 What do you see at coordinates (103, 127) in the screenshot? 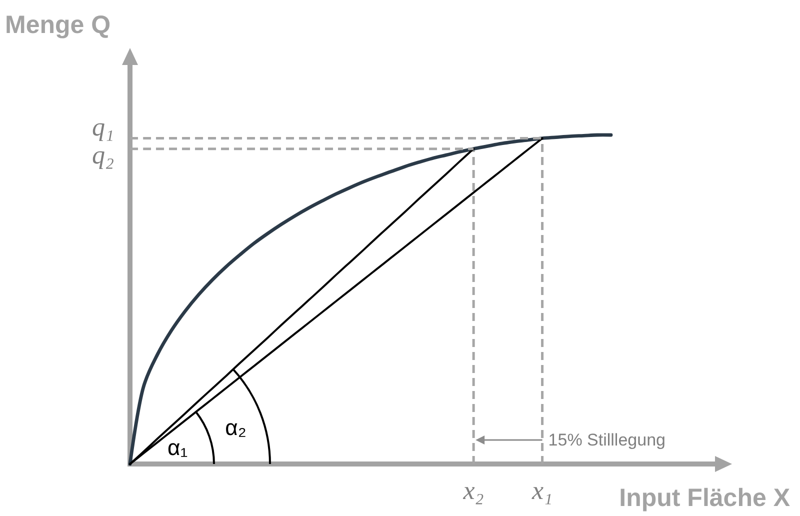
I see `series-label: q₁` at bounding box center [103, 127].